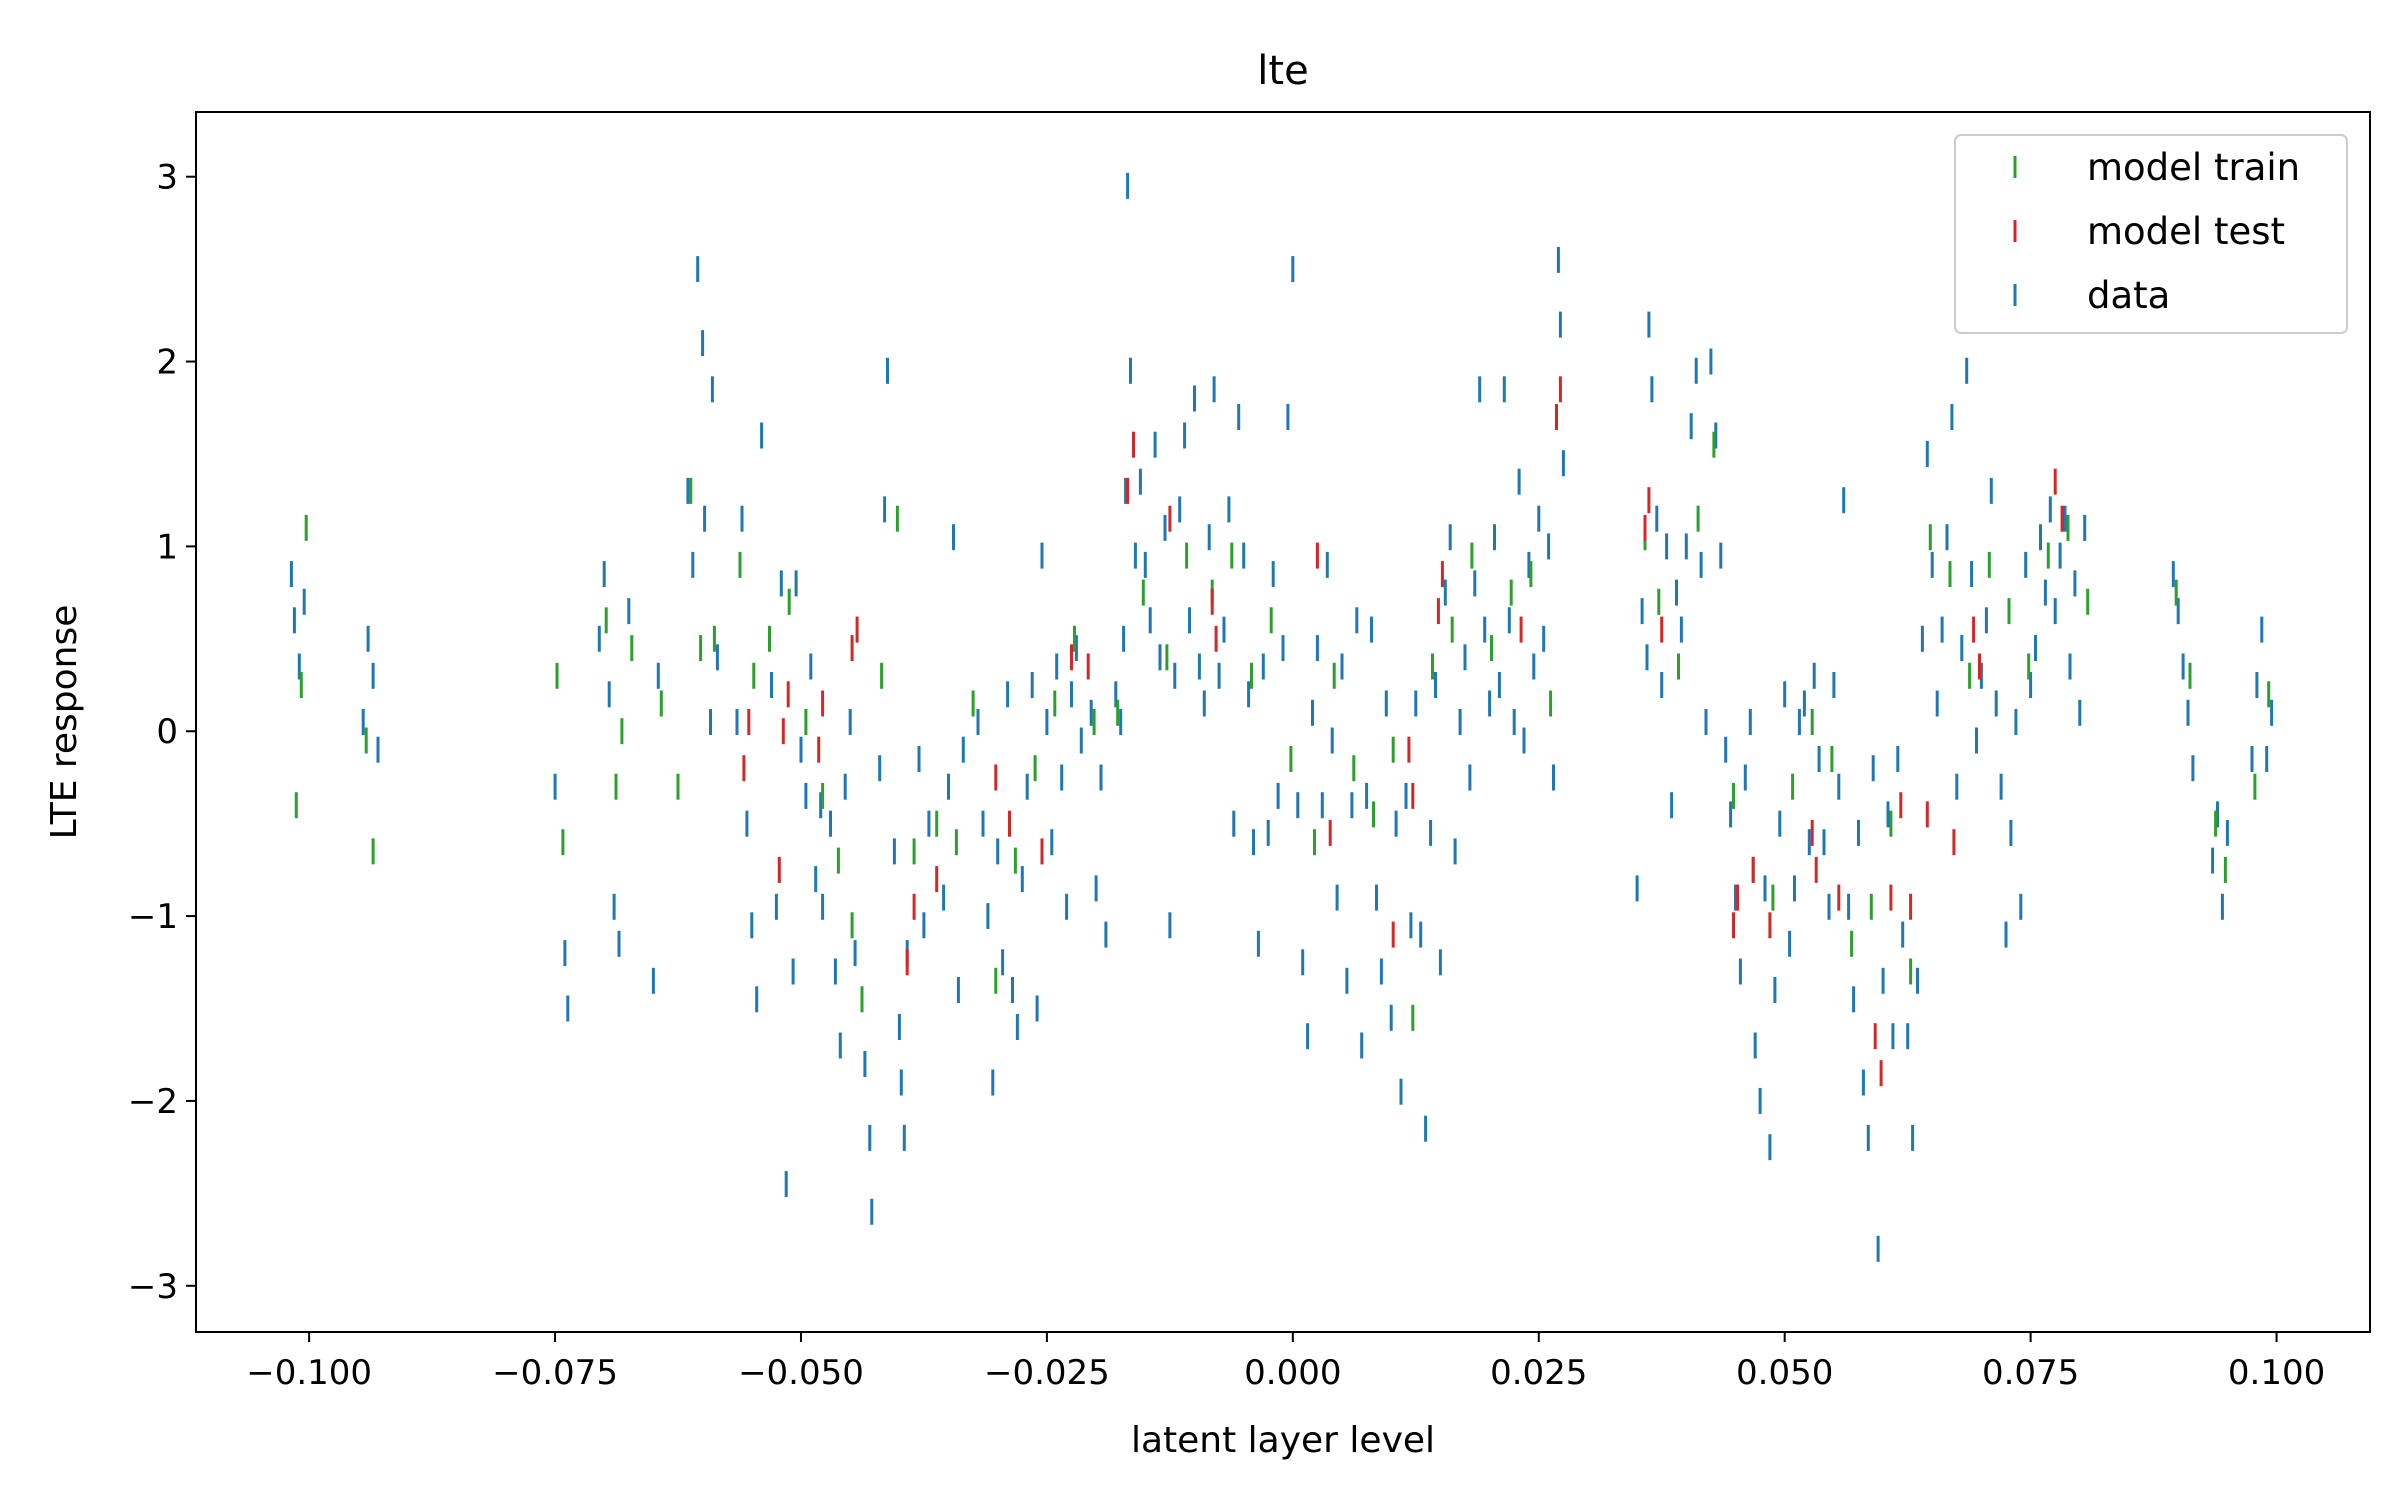  I want to click on y-tick-label: 1, so click(167, 547).